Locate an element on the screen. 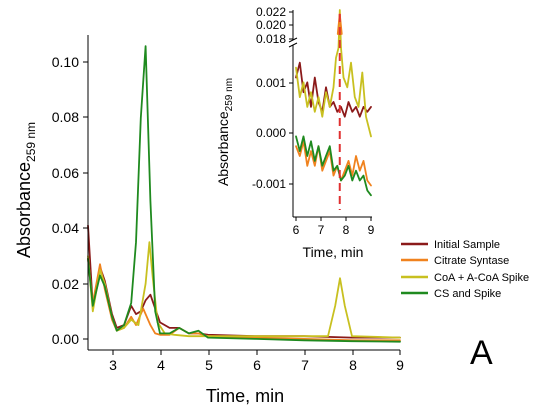  main-y-tick: 0.08 is located at coordinates (70, 117).